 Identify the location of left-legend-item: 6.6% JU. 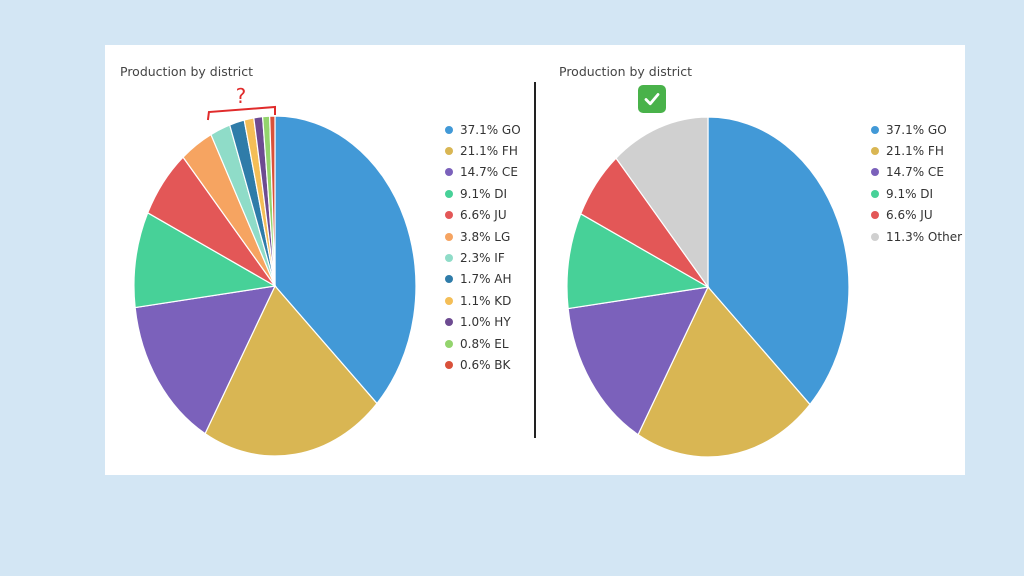
(483, 215).